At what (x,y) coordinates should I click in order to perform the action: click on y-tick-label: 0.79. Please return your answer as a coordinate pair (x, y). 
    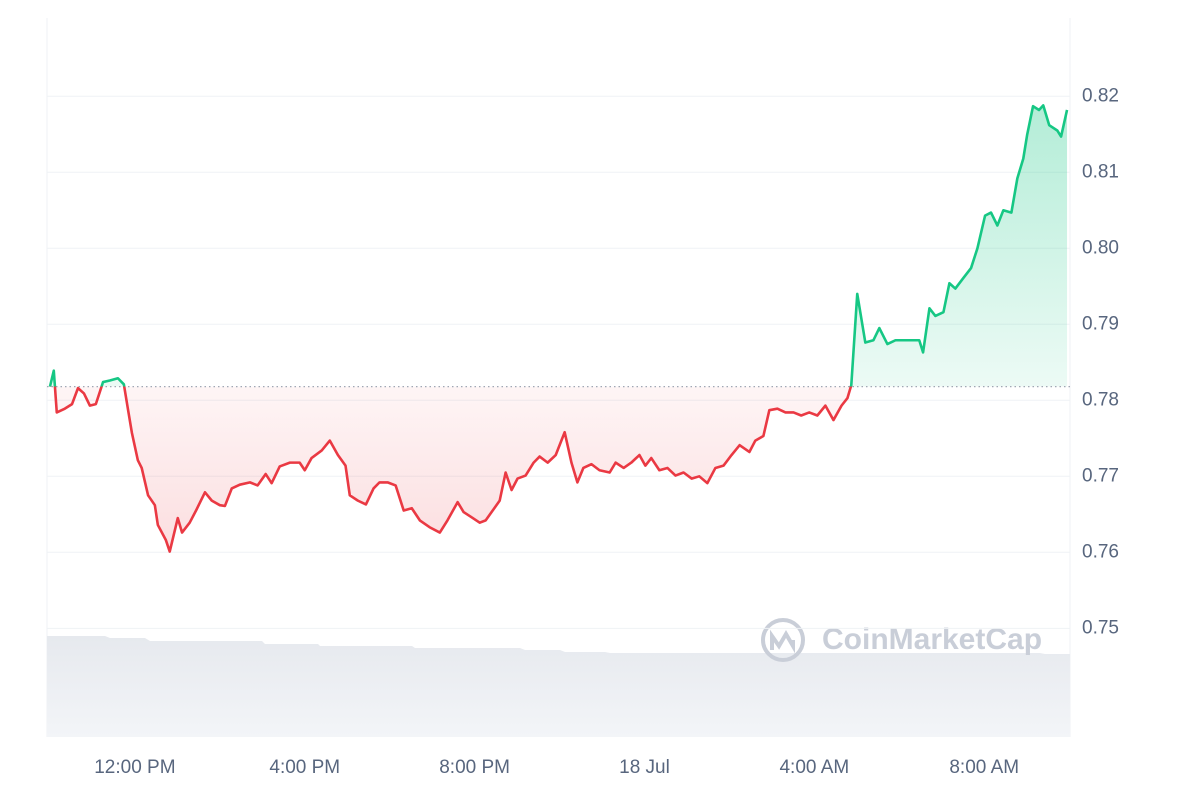
    Looking at the image, I should click on (1100, 323).